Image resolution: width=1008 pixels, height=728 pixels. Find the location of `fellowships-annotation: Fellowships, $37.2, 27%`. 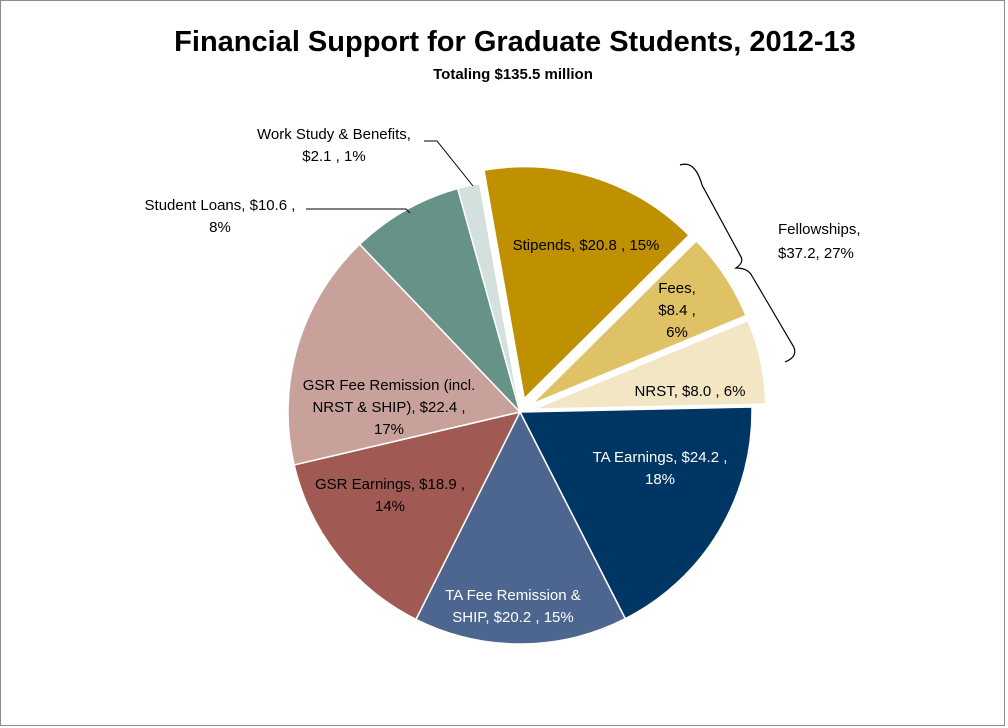

fellowships-annotation: Fellowships, $37.2, 27% is located at coordinates (819, 241).